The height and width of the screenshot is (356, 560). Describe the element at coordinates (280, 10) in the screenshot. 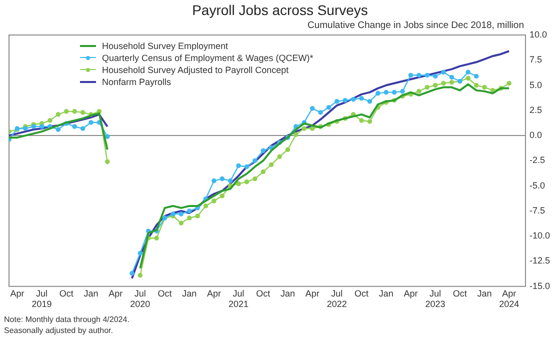

I see `chart-title: Payroll Jobs across Surveys` at that location.